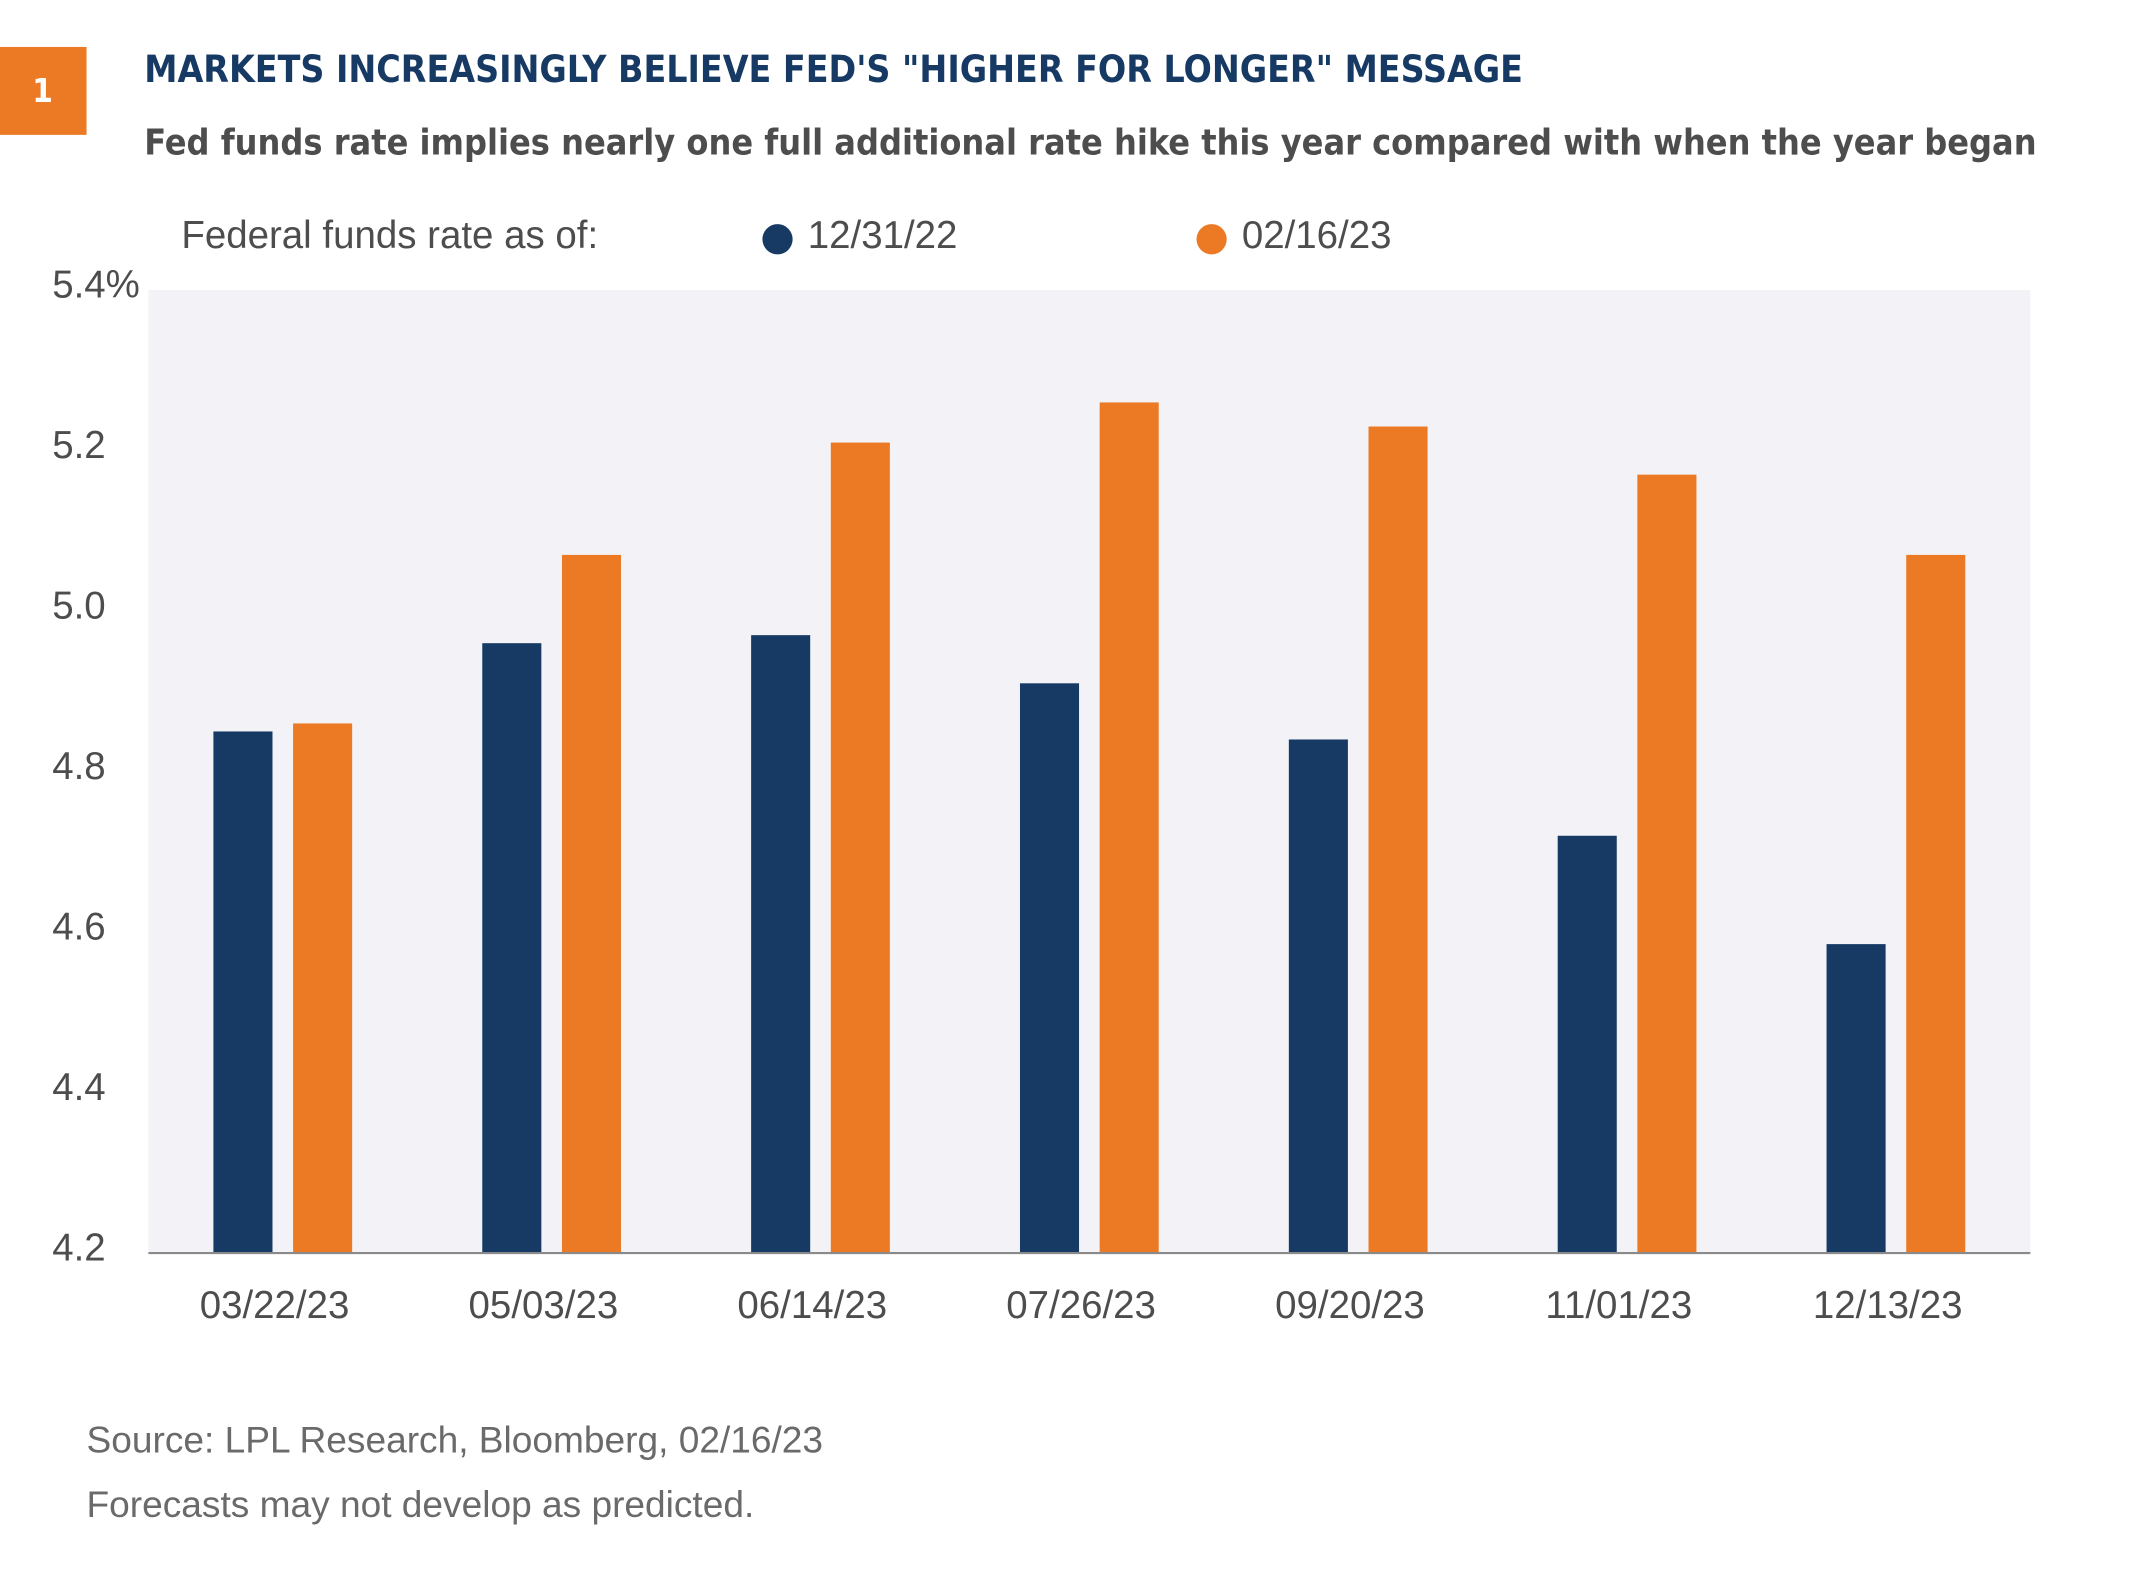  What do you see at coordinates (544, 1305) in the screenshot?
I see `x-tick-label: 05/03/23` at bounding box center [544, 1305].